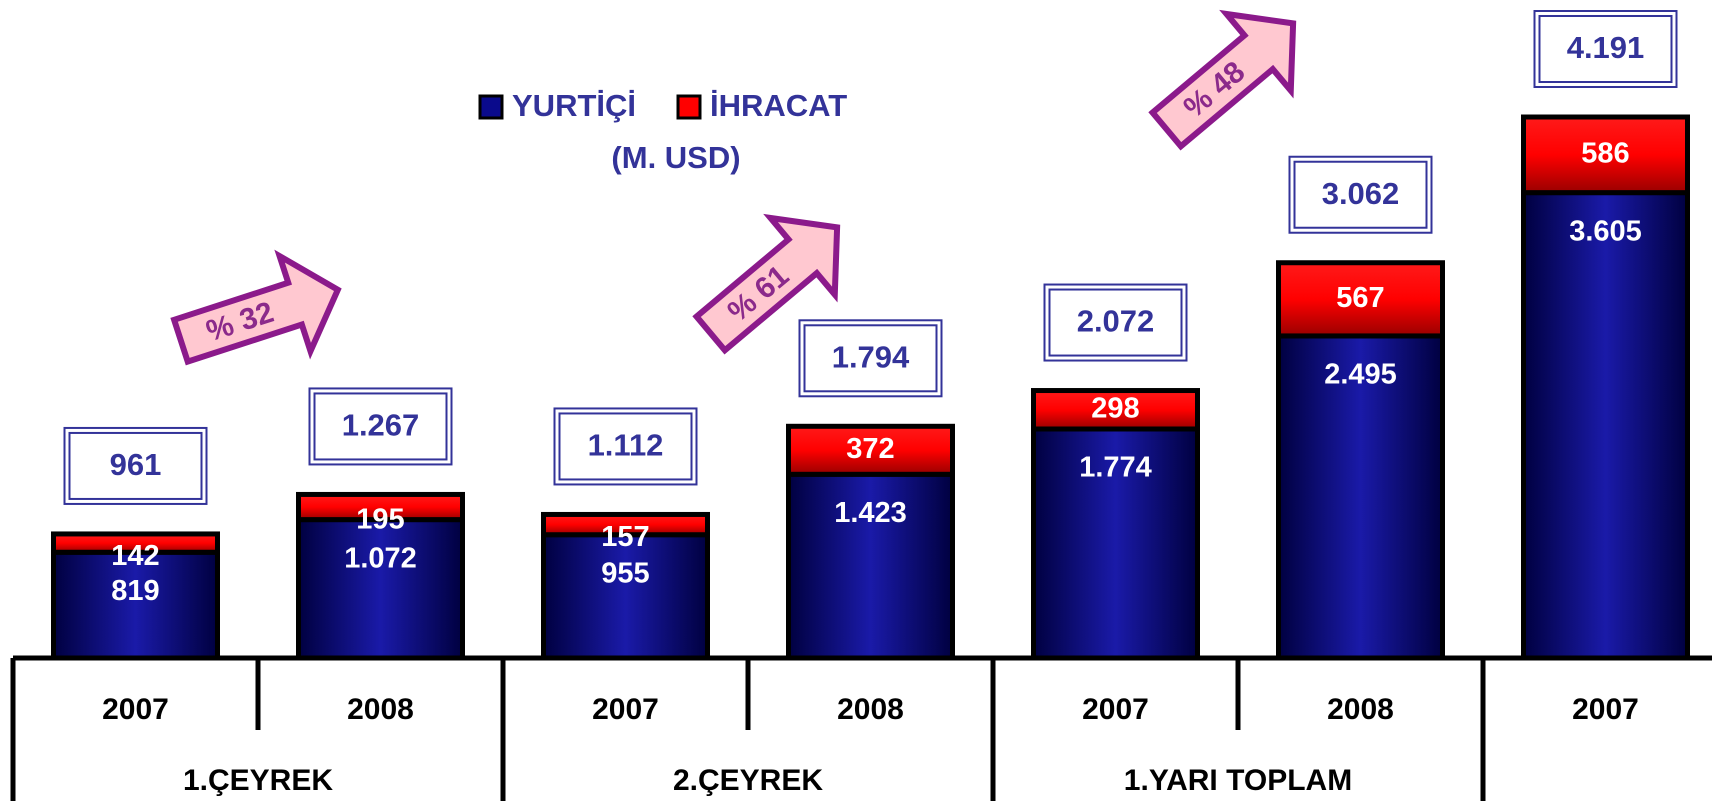 This screenshot has height=801, width=1712. I want to click on value-label: 819, so click(135, 591).